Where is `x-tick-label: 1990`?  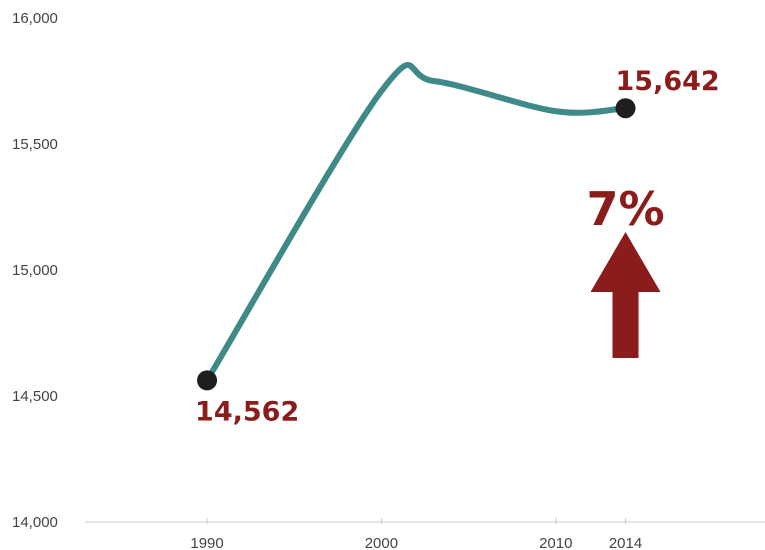 x-tick-label: 1990 is located at coordinates (206, 542).